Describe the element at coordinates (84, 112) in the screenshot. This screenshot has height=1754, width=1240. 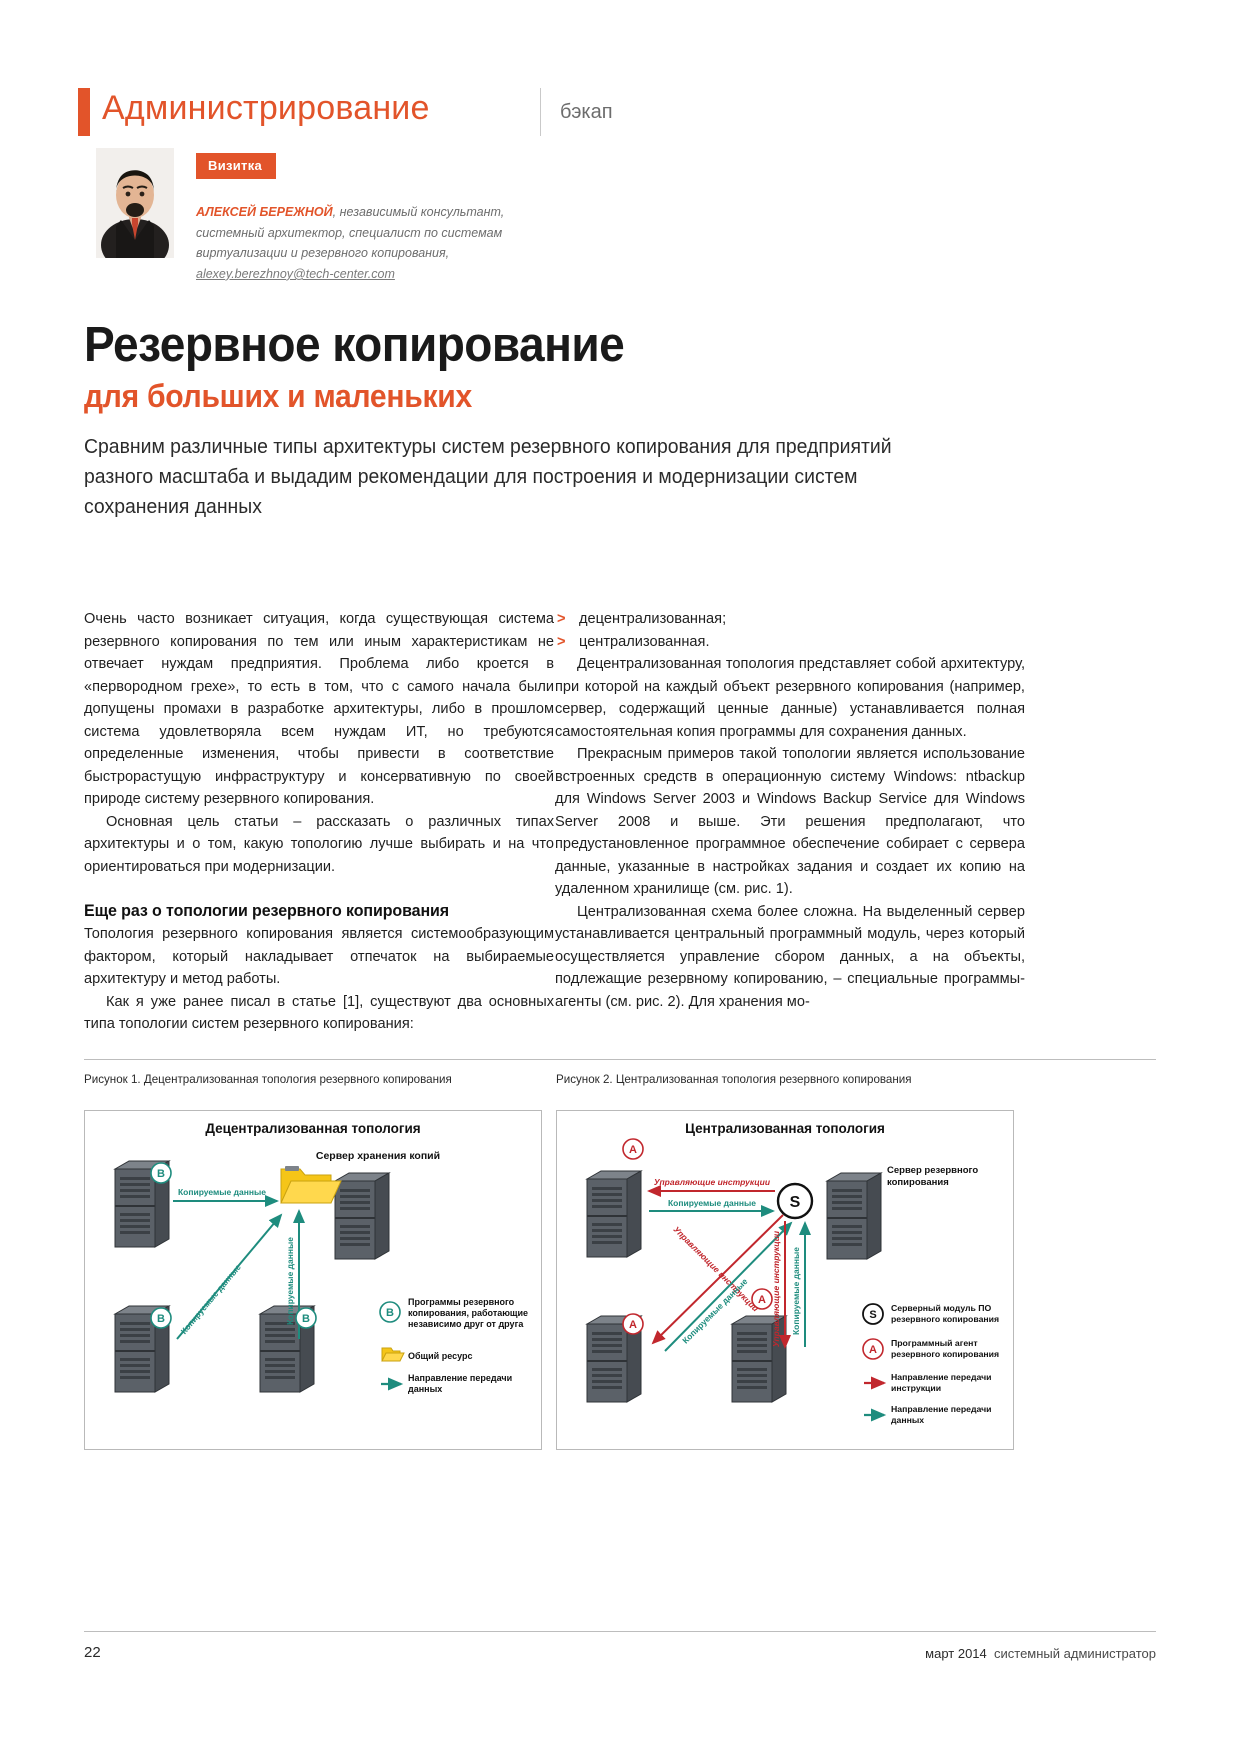
I see `accent-bar` at that location.